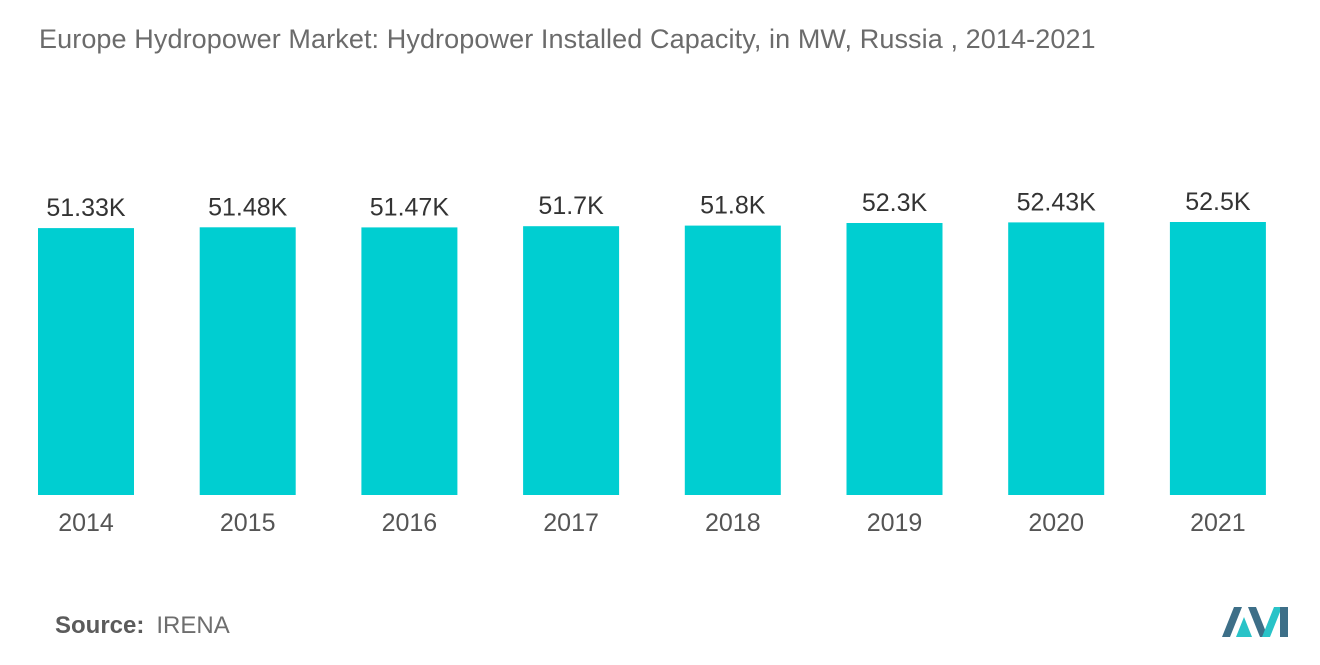 The width and height of the screenshot is (1320, 665). I want to click on source-footer: Source: IRENA, so click(142, 626).